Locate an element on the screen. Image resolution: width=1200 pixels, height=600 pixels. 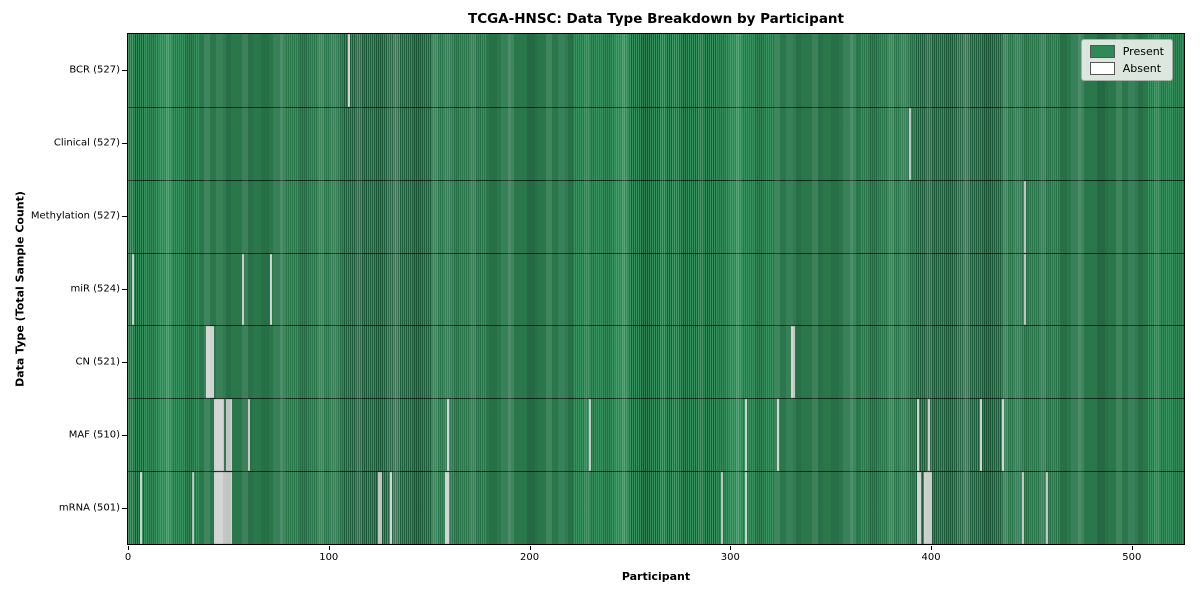
heatmap-row-mRNA is located at coordinates (656, 507).